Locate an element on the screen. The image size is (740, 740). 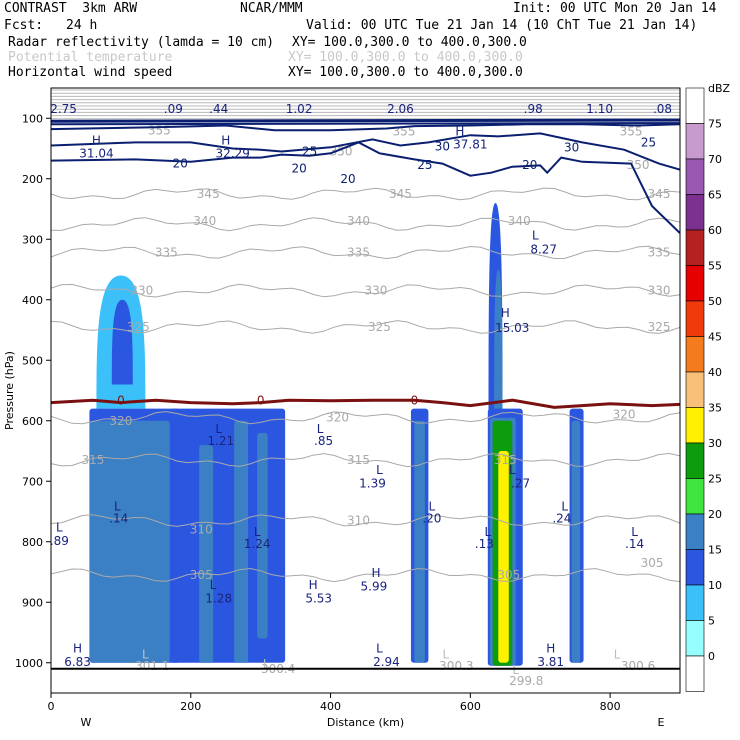
top-value-label: .09 is located at coordinates (173, 109).